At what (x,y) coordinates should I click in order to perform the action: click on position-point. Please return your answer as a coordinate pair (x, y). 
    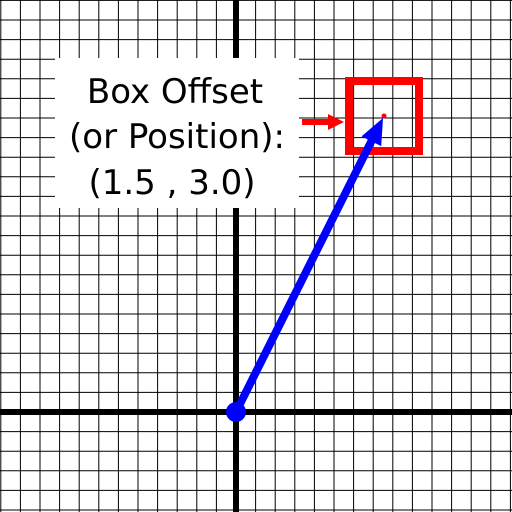
    Looking at the image, I should click on (384, 116).